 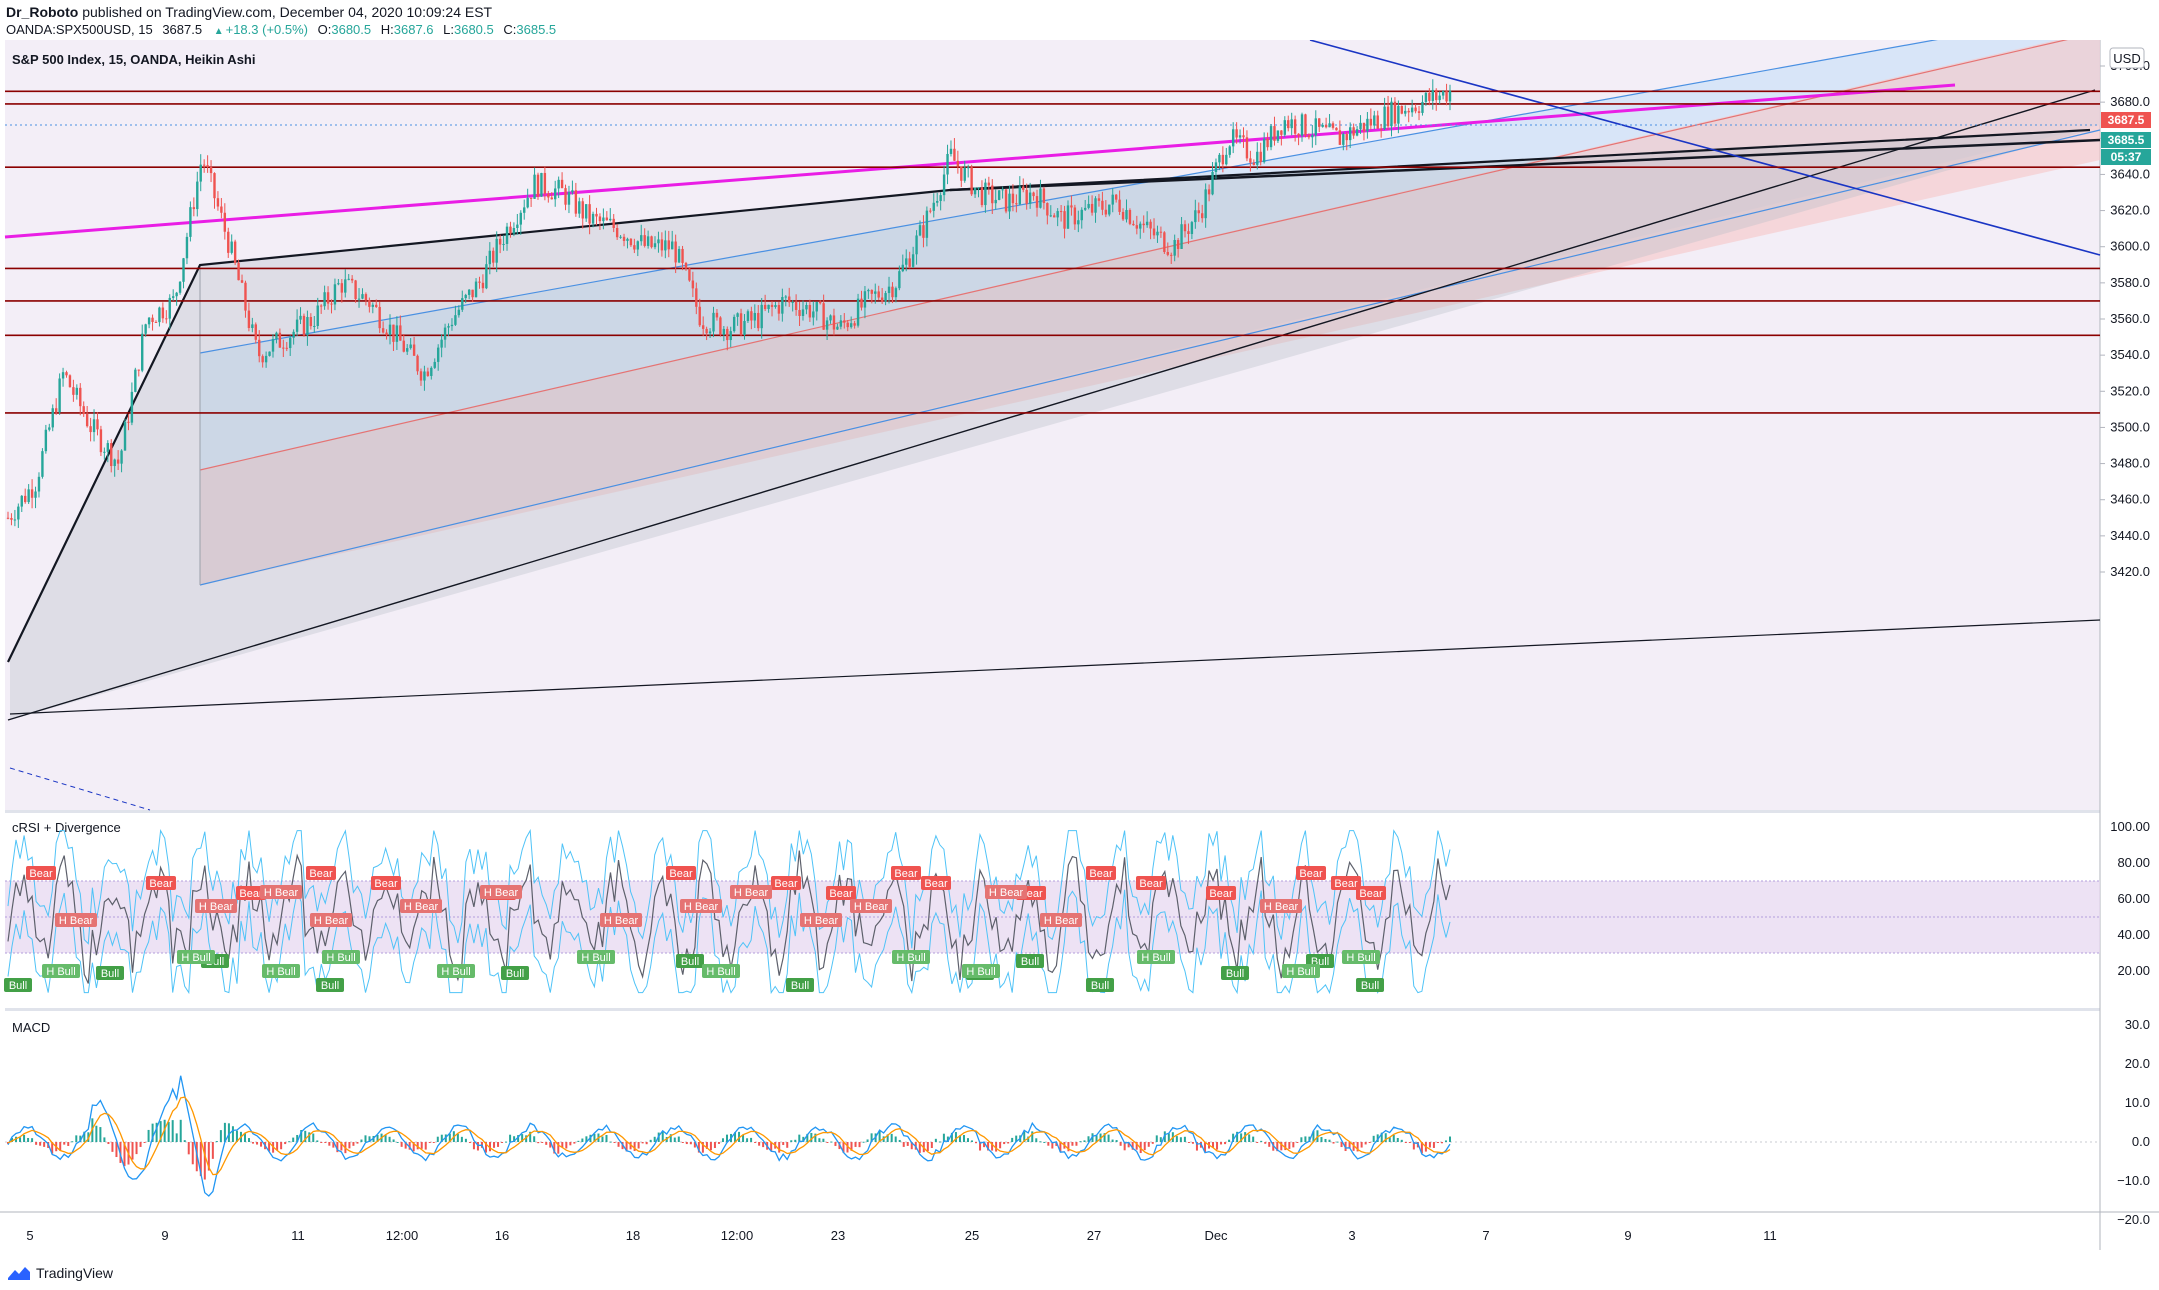 I want to click on low-label: L:, so click(x=448, y=29).